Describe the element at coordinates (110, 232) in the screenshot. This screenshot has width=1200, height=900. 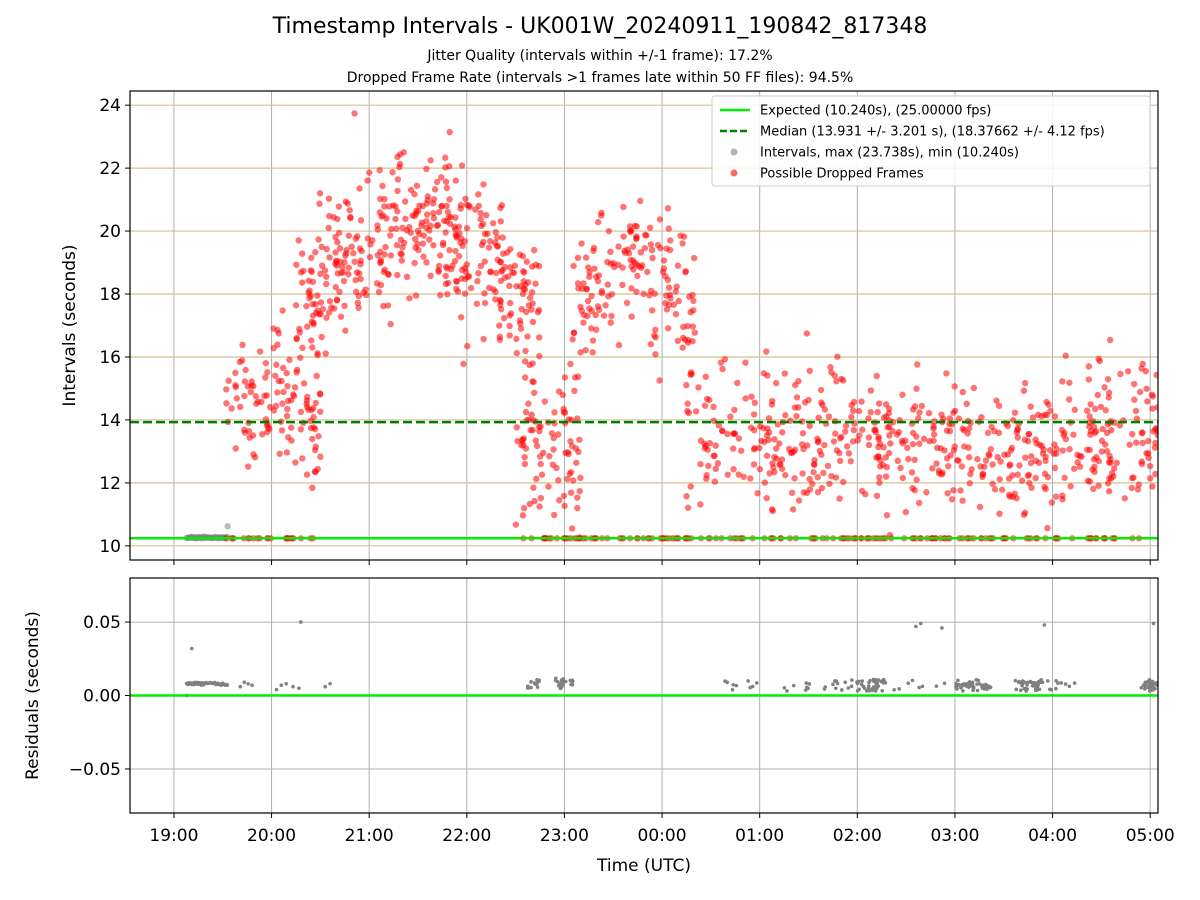
I see `ytick-label-20: 20` at that location.